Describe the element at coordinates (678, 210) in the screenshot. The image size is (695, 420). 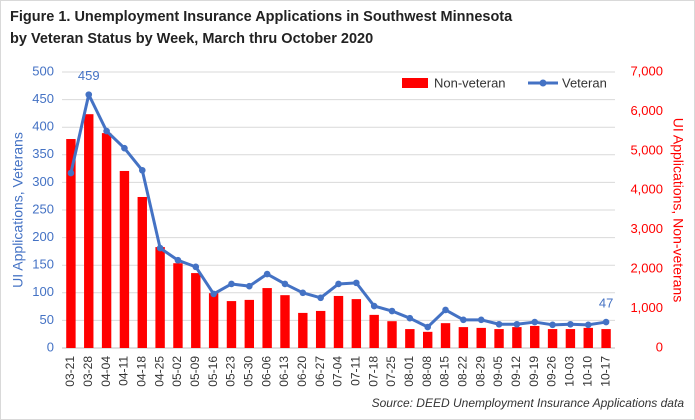
I see `y2-axis-label: UI Applications, Non-veterans` at that location.